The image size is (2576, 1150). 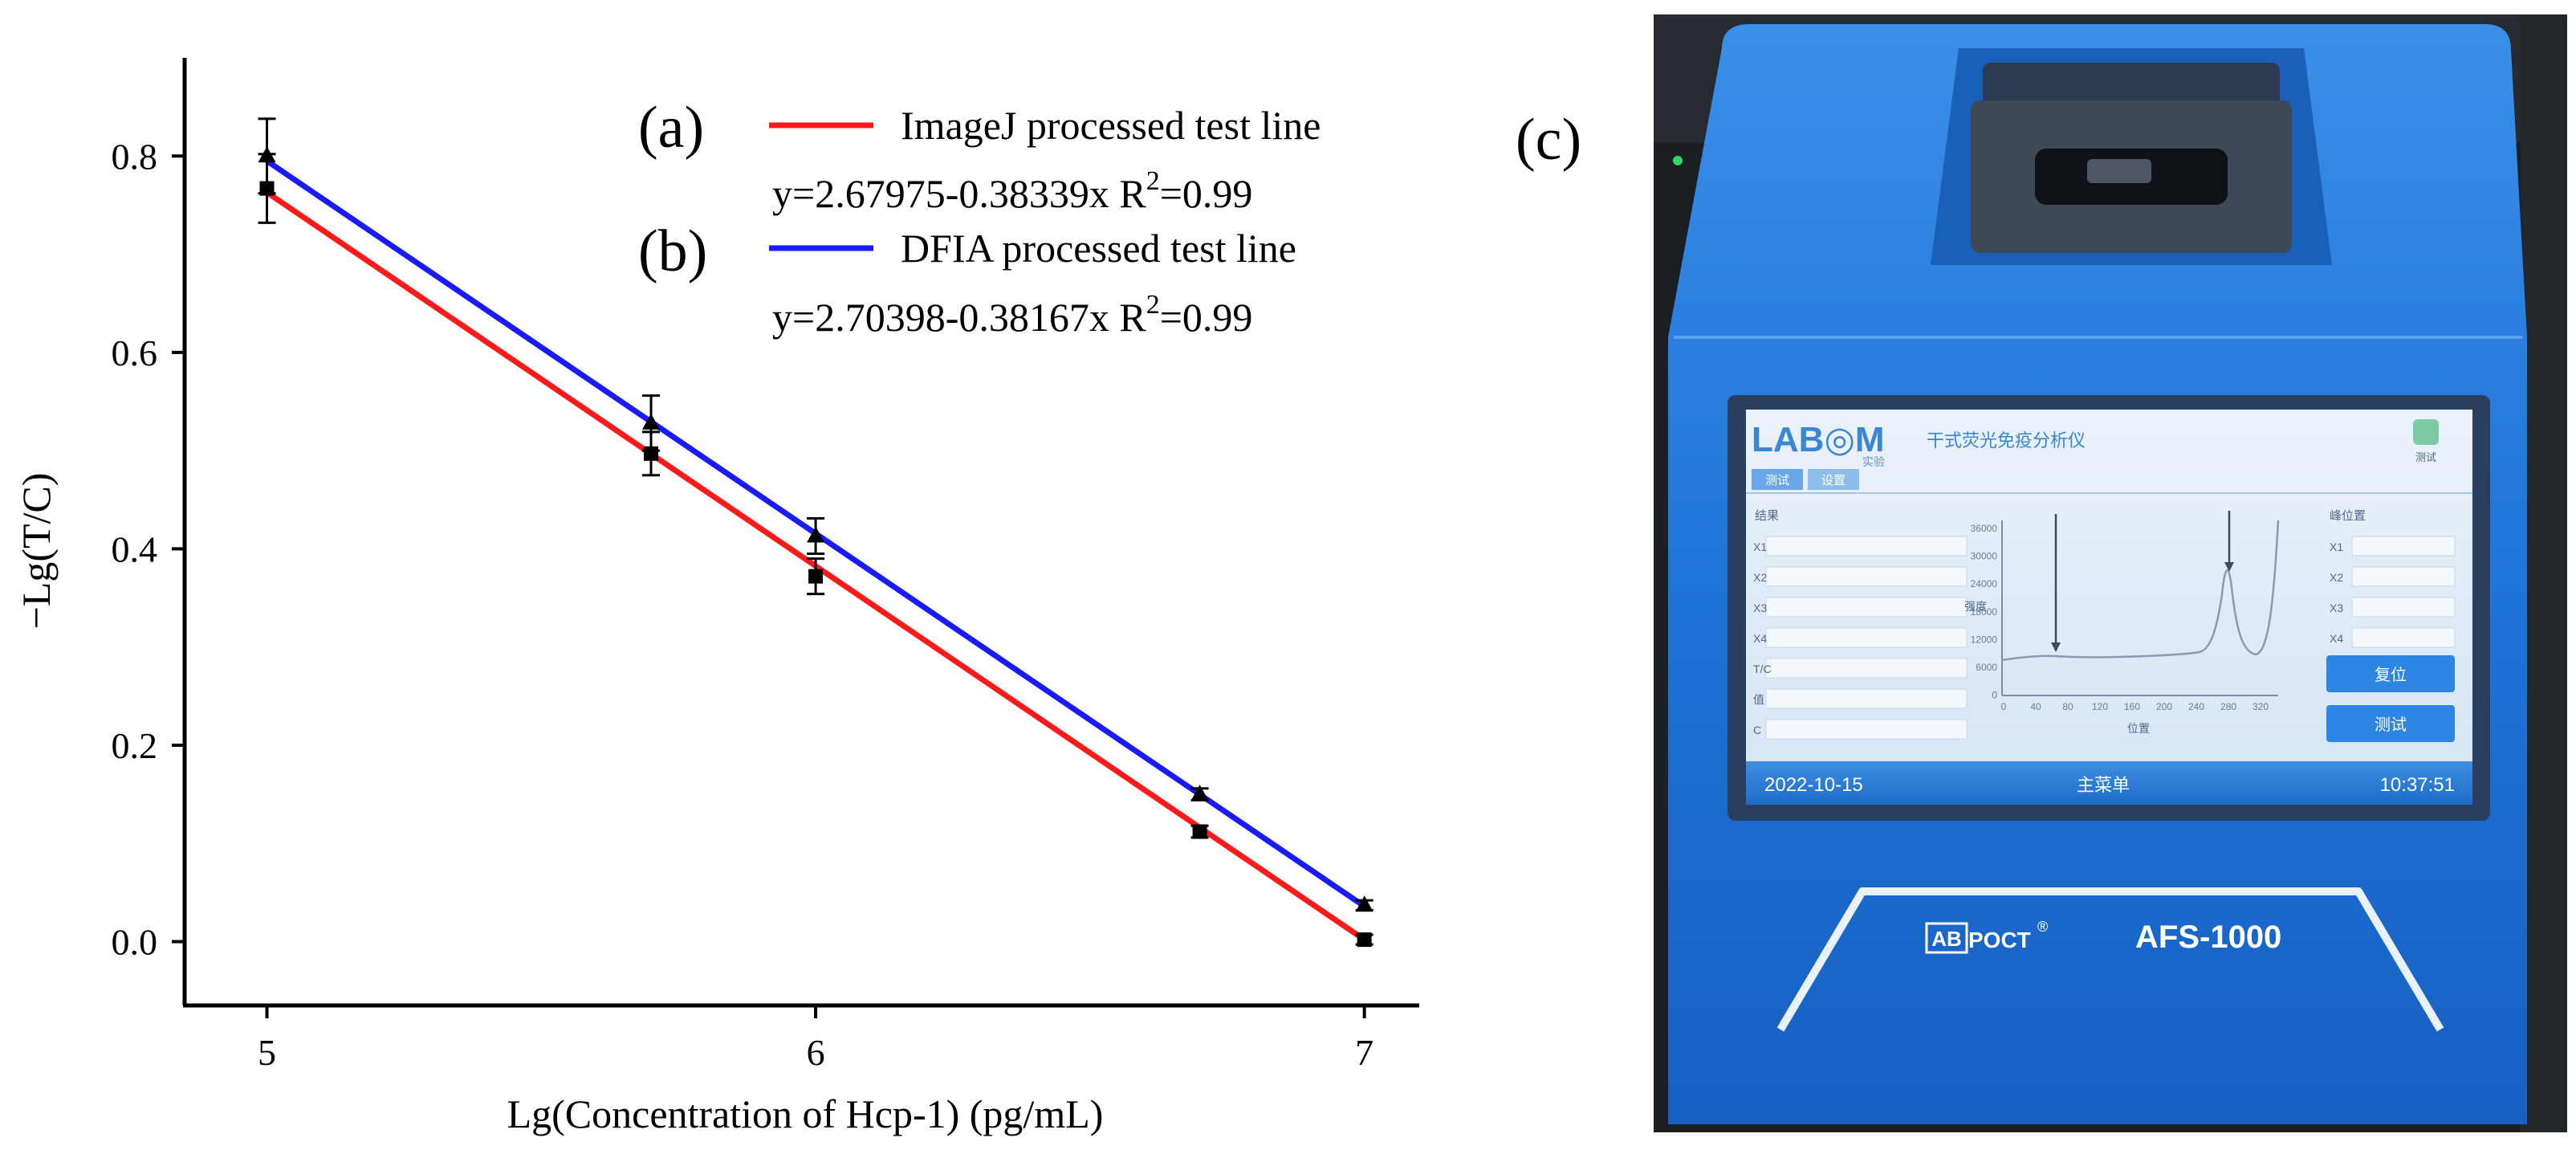 What do you see at coordinates (2036, 706) in the screenshot?
I see `screen-x-tick-1: 40` at bounding box center [2036, 706].